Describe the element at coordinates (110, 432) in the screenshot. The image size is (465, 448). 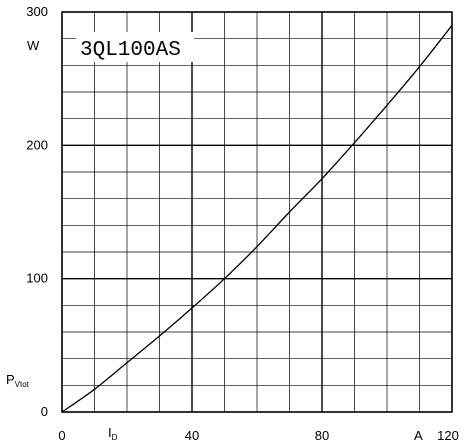
I see `x-axis-label-main: I` at that location.